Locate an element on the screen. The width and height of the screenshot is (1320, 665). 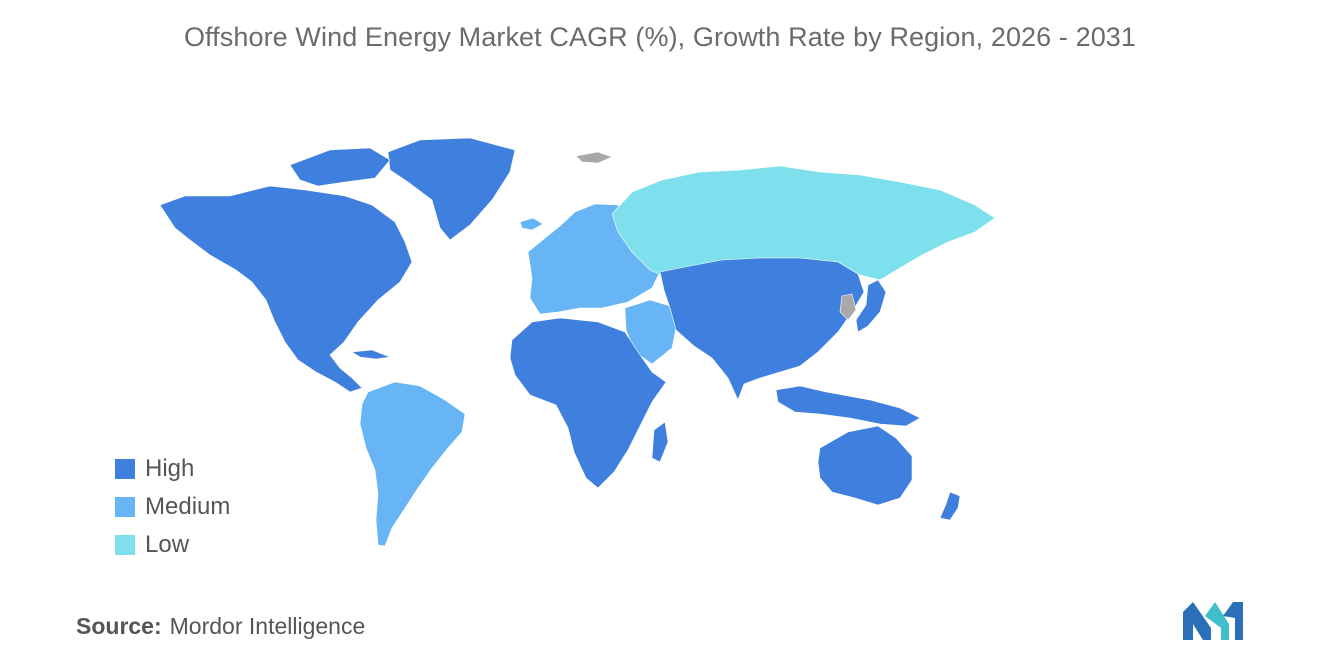
region-southeast-asia-islands is located at coordinates (848, 406).